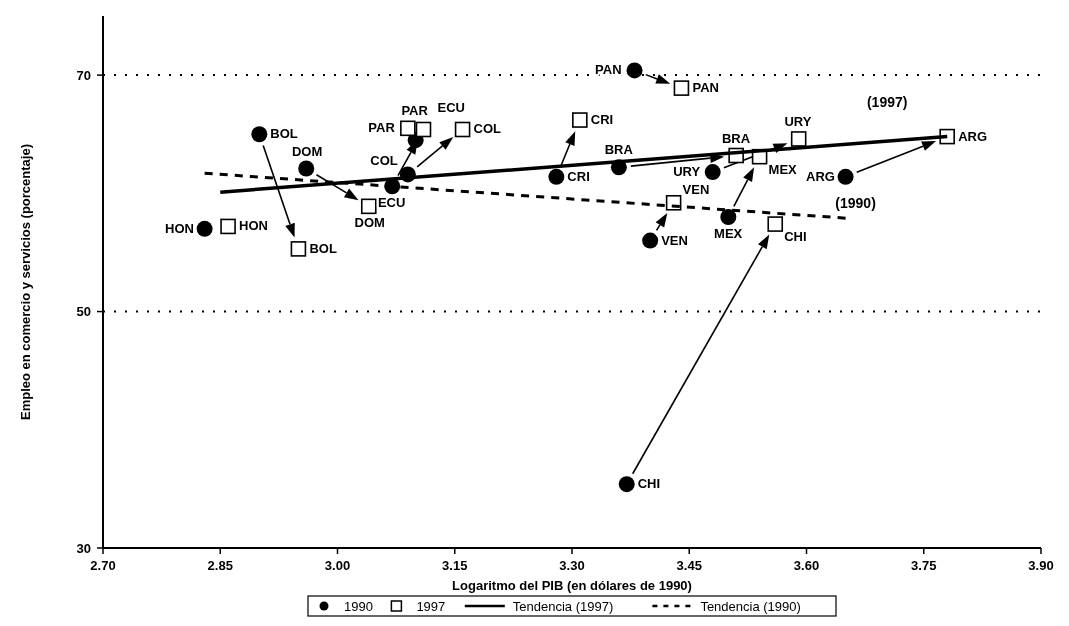 This screenshot has height=626, width=1069. What do you see at coordinates (924, 565) in the screenshot?
I see `x-tick-label: 3.75` at bounding box center [924, 565].